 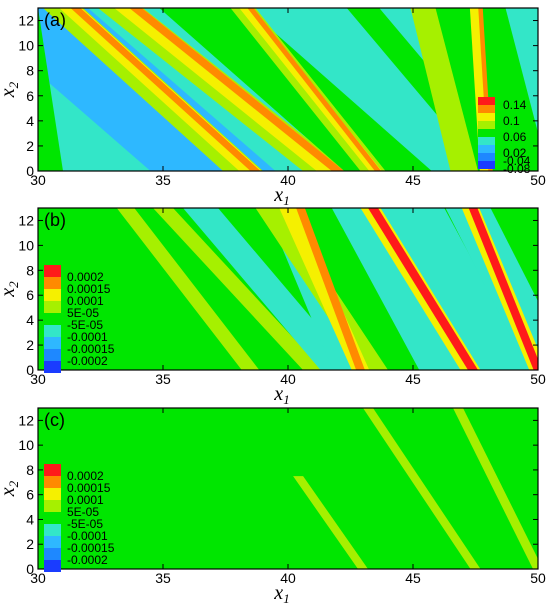 I want to click on legend-label: -0.0001, so click(x=87, y=337).